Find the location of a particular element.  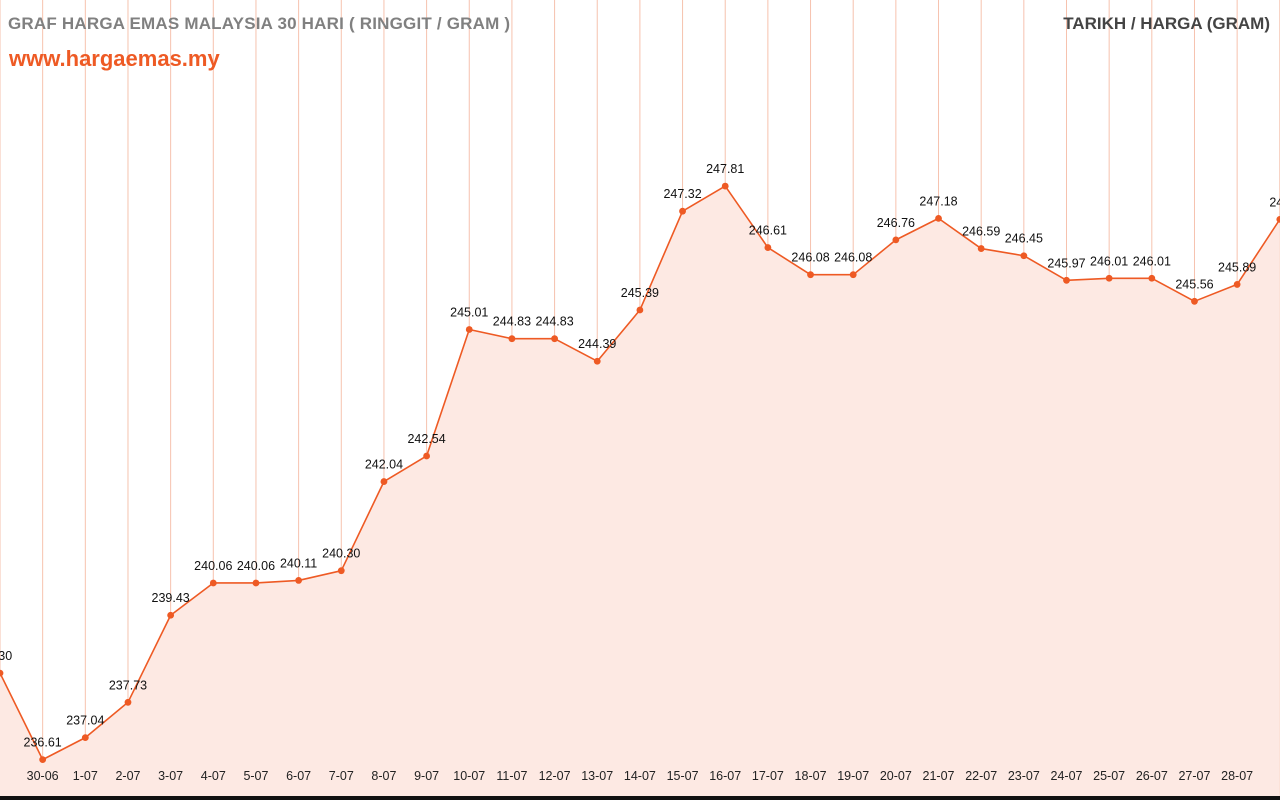

data-label: 237.73 is located at coordinates (128, 685).